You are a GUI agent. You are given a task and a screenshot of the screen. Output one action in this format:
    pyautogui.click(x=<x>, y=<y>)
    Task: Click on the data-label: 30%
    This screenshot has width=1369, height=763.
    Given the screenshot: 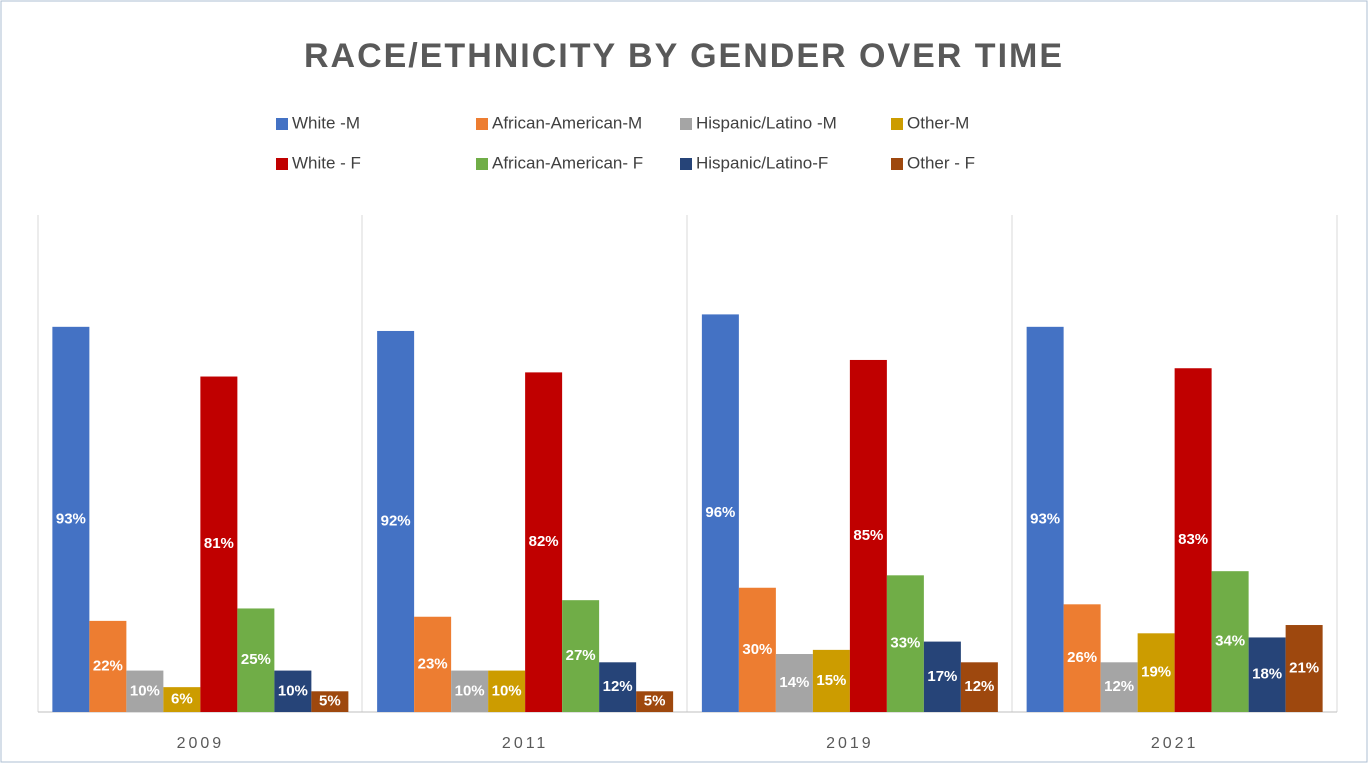 What is the action you would take?
    pyautogui.click(x=757, y=649)
    